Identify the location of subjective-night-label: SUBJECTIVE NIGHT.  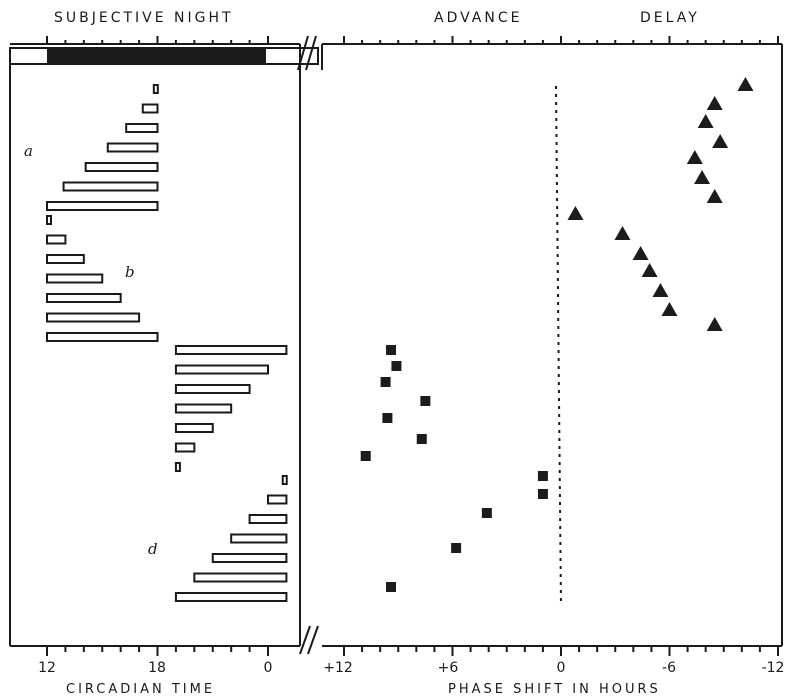
(144, 18).